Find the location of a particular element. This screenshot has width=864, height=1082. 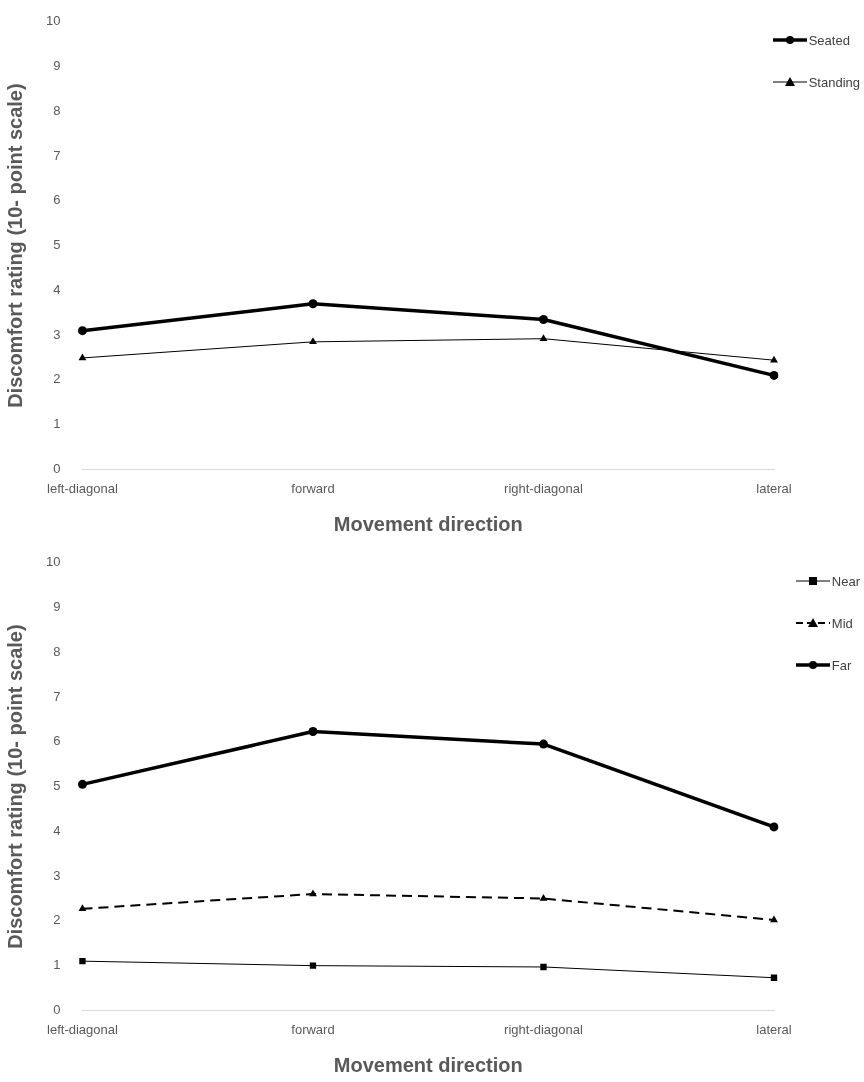

legend-label: Near is located at coordinates (845, 581).